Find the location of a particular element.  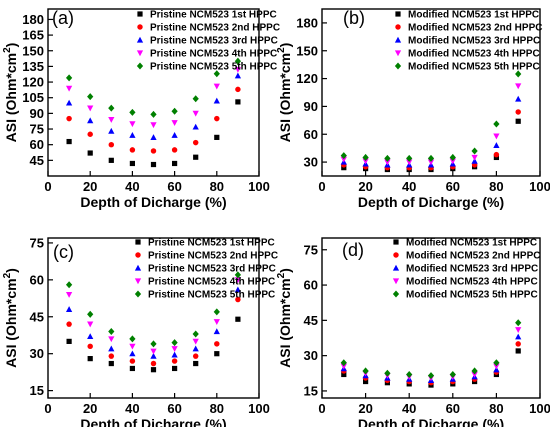

y-axis-label: ASI (Ohm*cm2) is located at coordinates (284, 93).